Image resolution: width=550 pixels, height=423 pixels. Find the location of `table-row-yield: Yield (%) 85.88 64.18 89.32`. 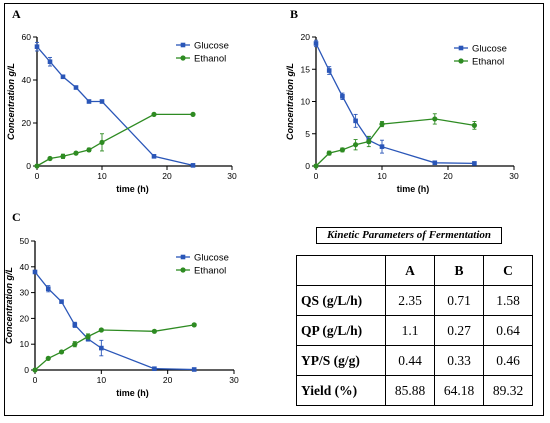

table-row-yield: Yield (%) 85.88 64.18 89.32 is located at coordinates (414, 390).